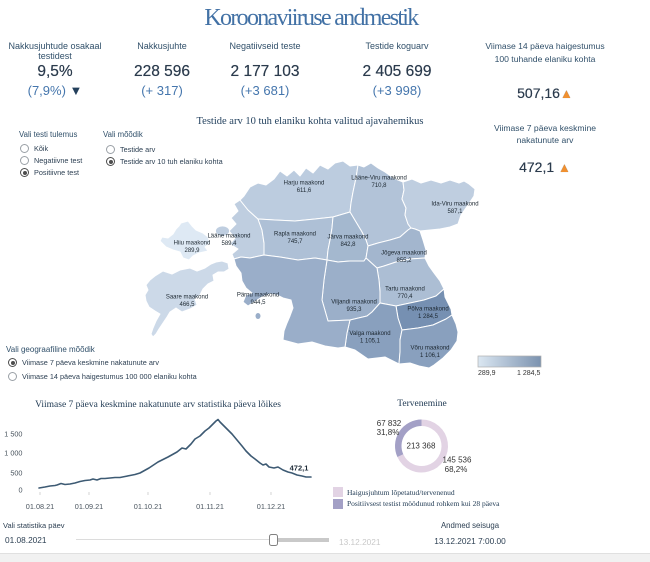 The width and height of the screenshot is (650, 562). Describe the element at coordinates (271, 506) in the screenshot. I see `svg-text: 01.12.21` at that location.